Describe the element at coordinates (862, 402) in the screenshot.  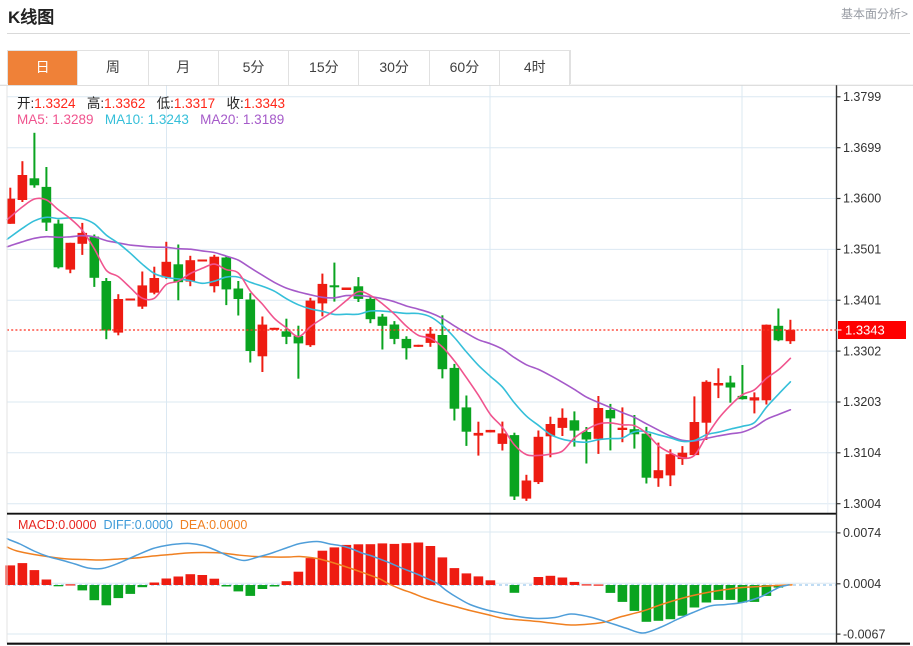
I see `svg-text: 1.3203` at that location.